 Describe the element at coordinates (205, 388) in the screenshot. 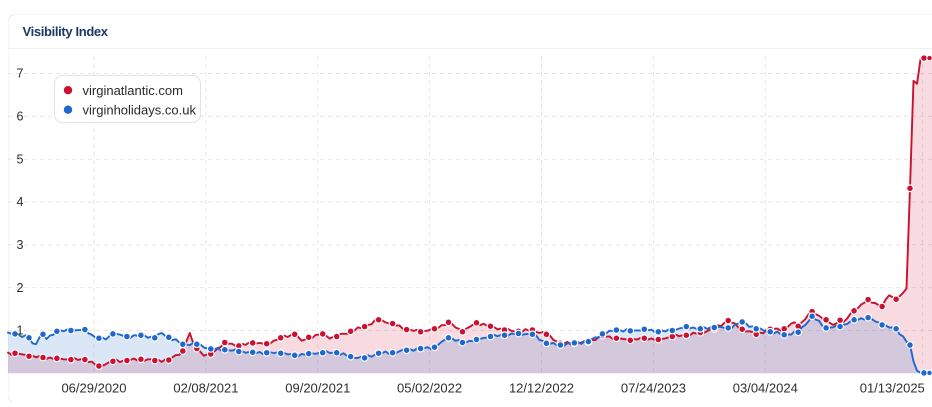

I see `svg-text: 02/08/2021` at that location.